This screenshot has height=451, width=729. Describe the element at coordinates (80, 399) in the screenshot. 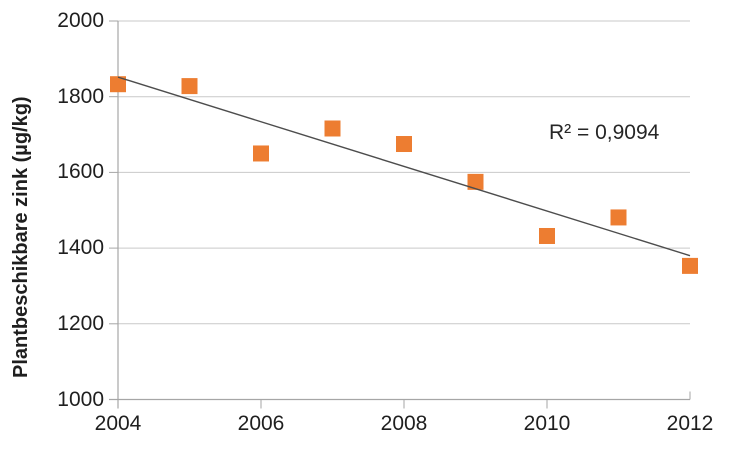

I see `y-tick-label: 1000` at that location.